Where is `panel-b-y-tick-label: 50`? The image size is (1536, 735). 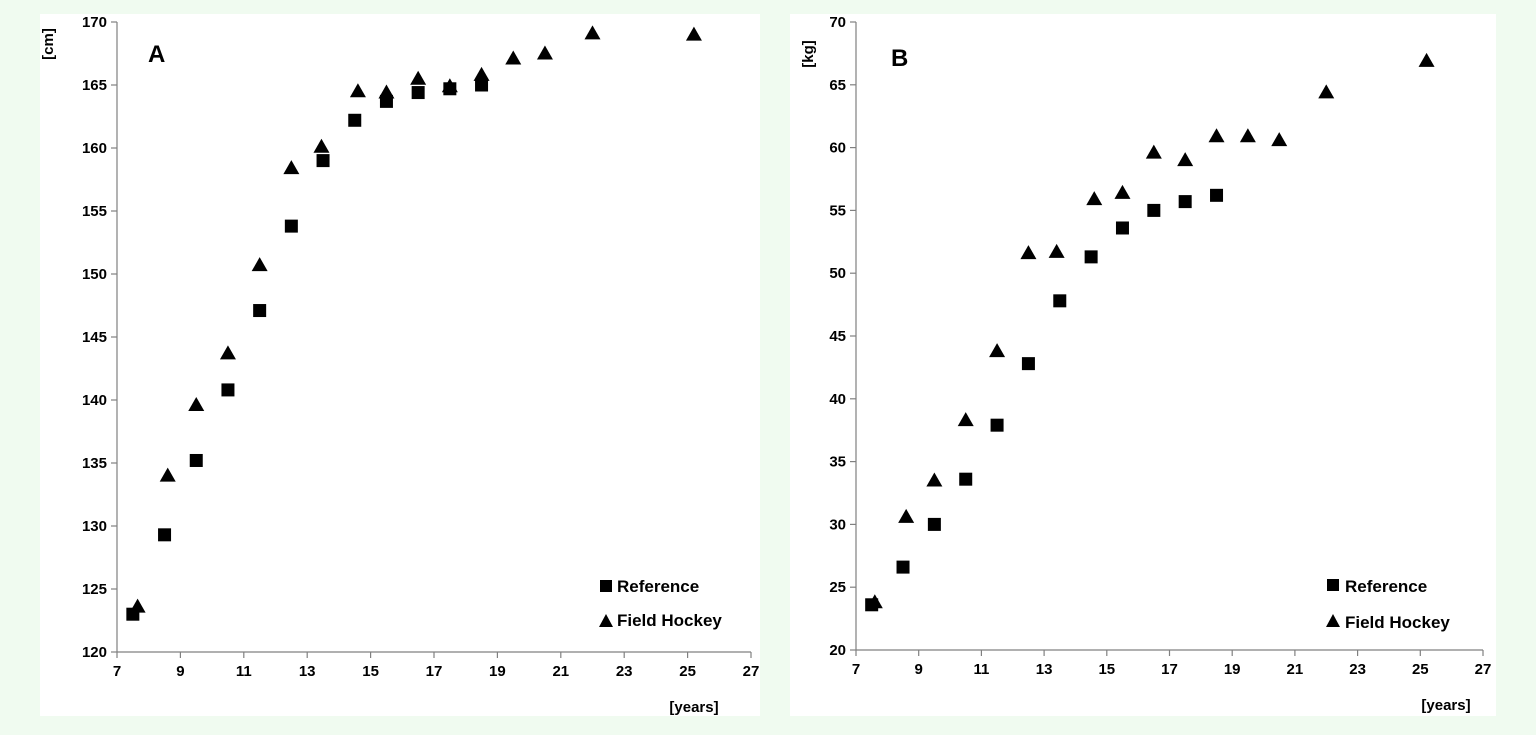
panel-b-y-tick-label: 50 is located at coordinates (837, 273).